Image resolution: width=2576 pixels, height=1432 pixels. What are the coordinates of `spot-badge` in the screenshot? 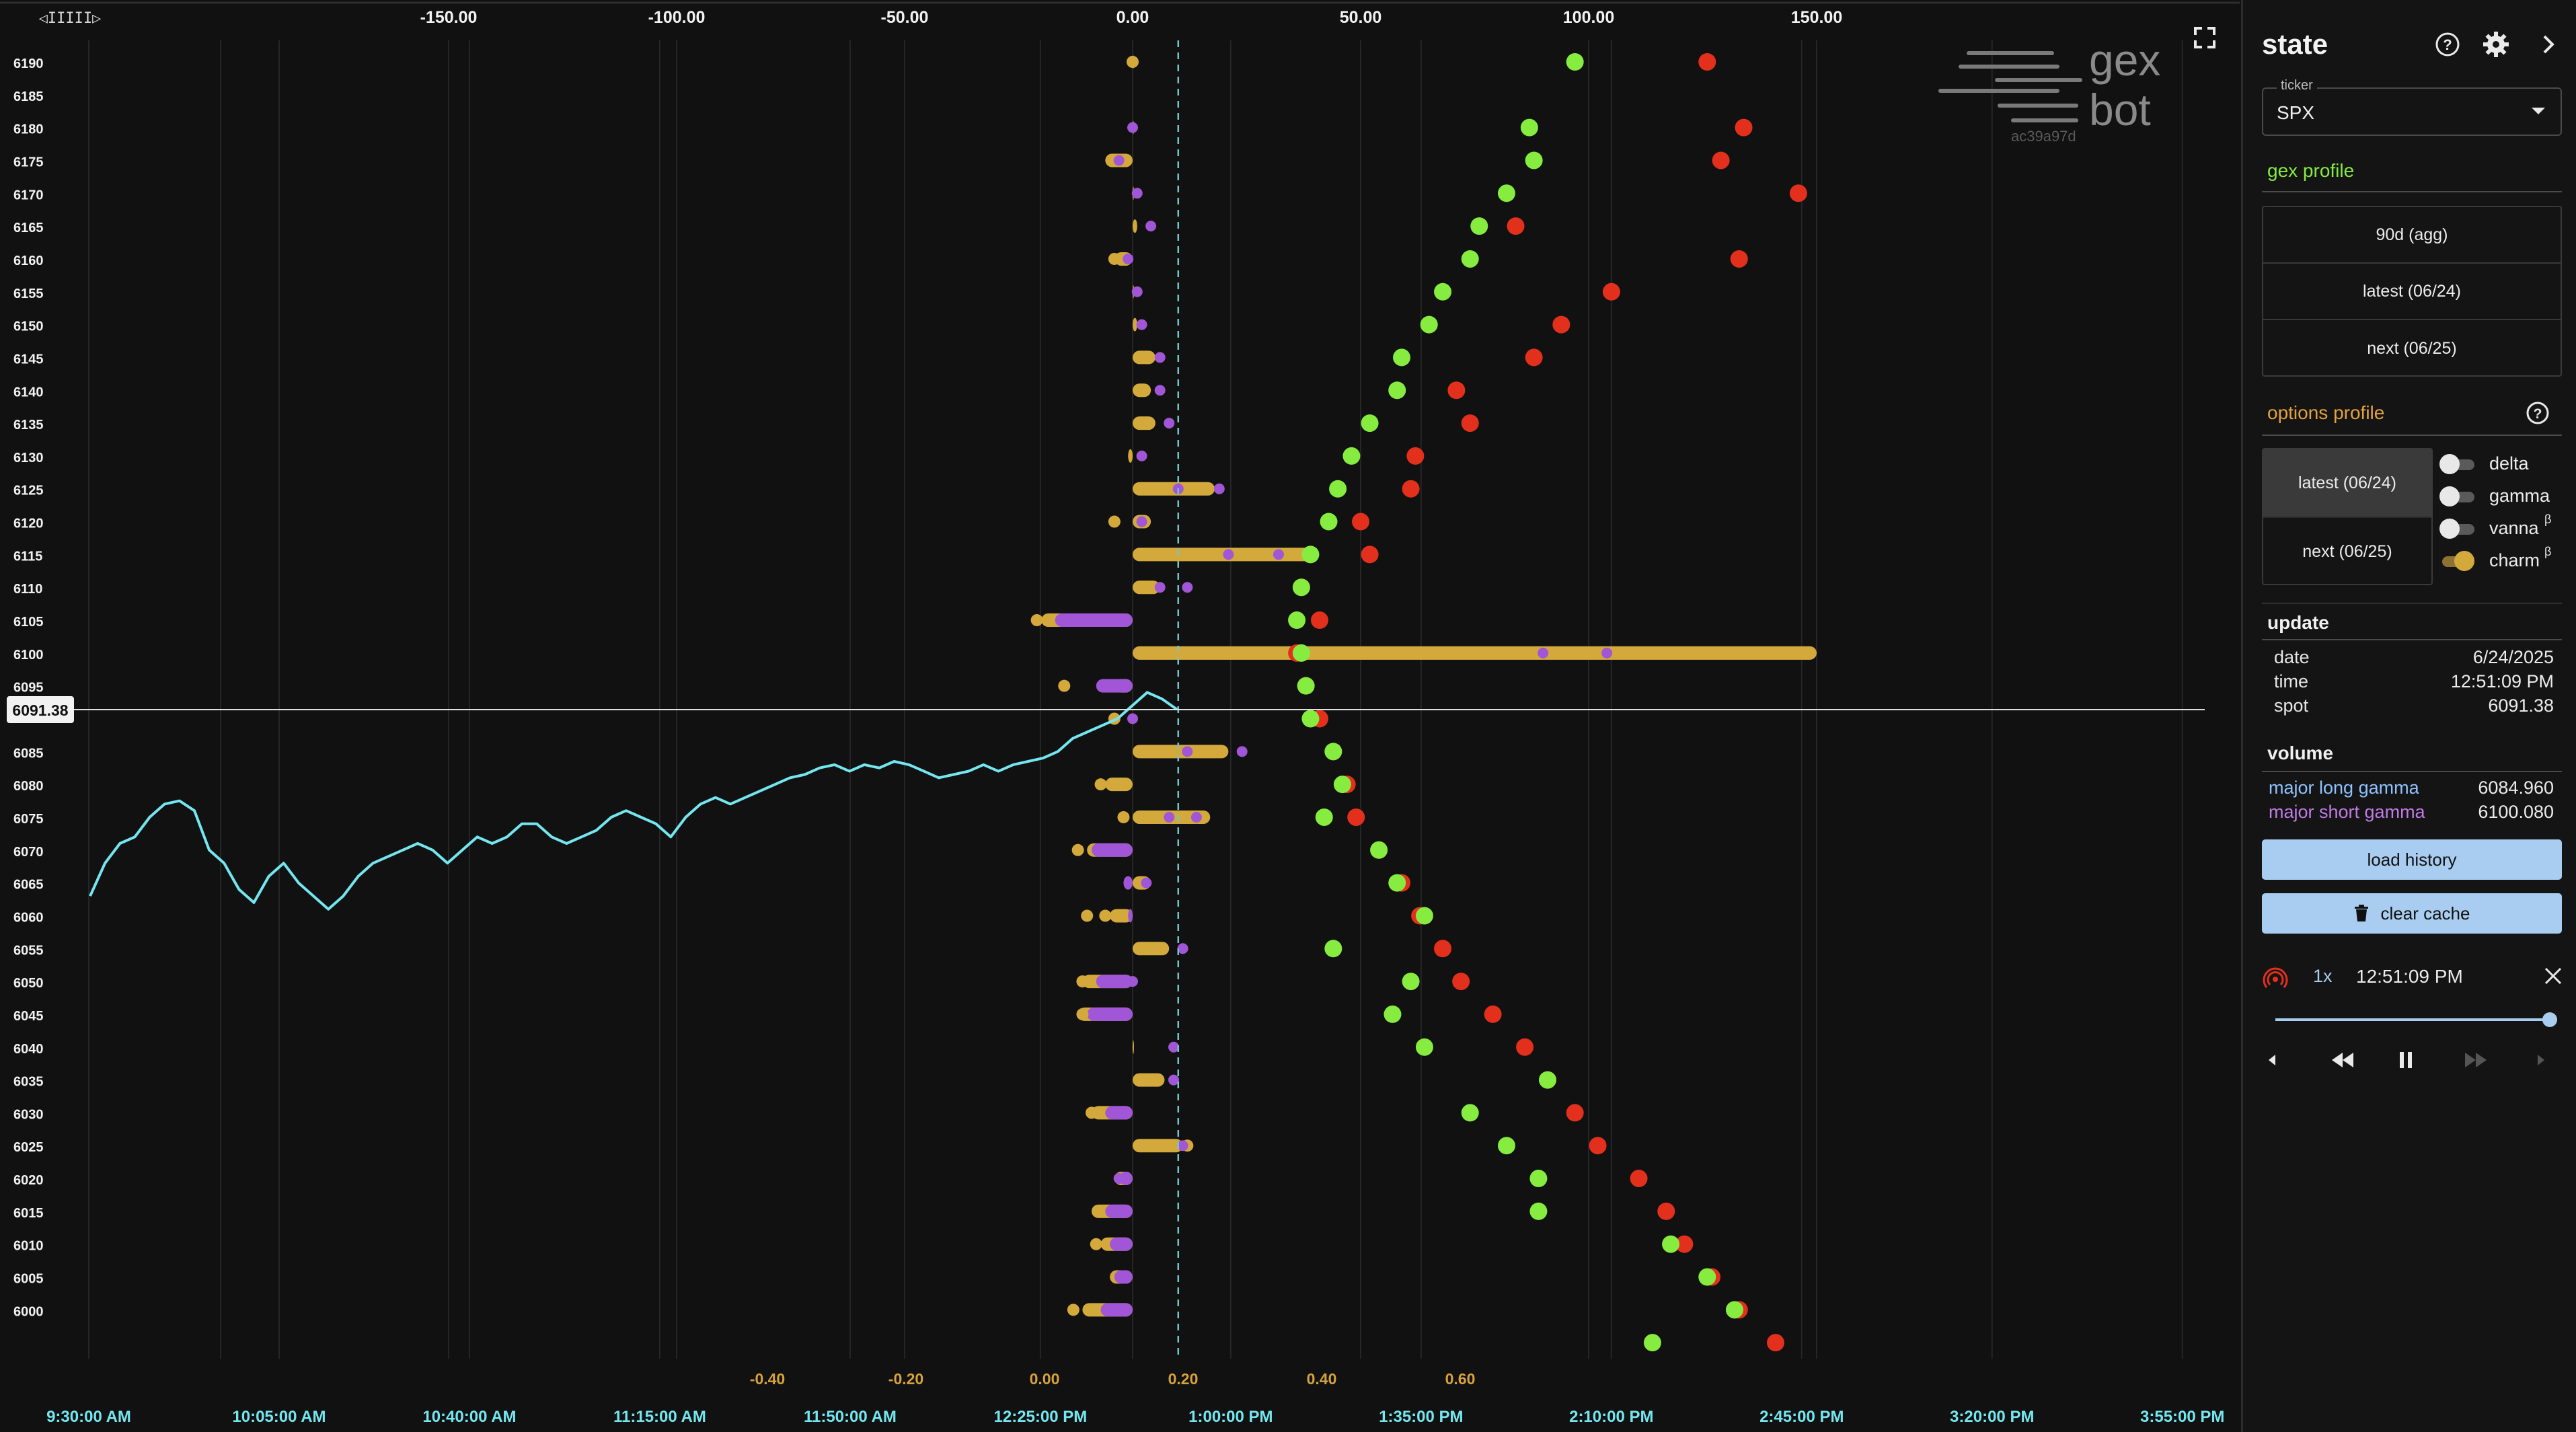 It's located at (40, 710).